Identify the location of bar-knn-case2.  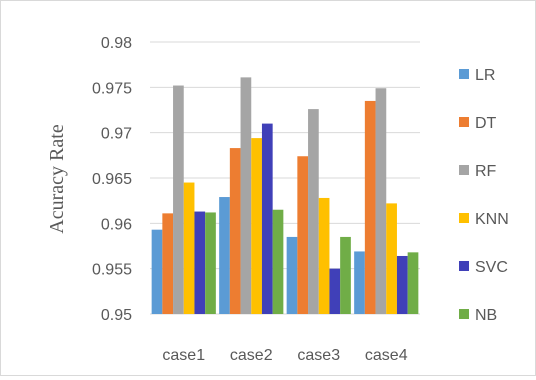
(256, 226).